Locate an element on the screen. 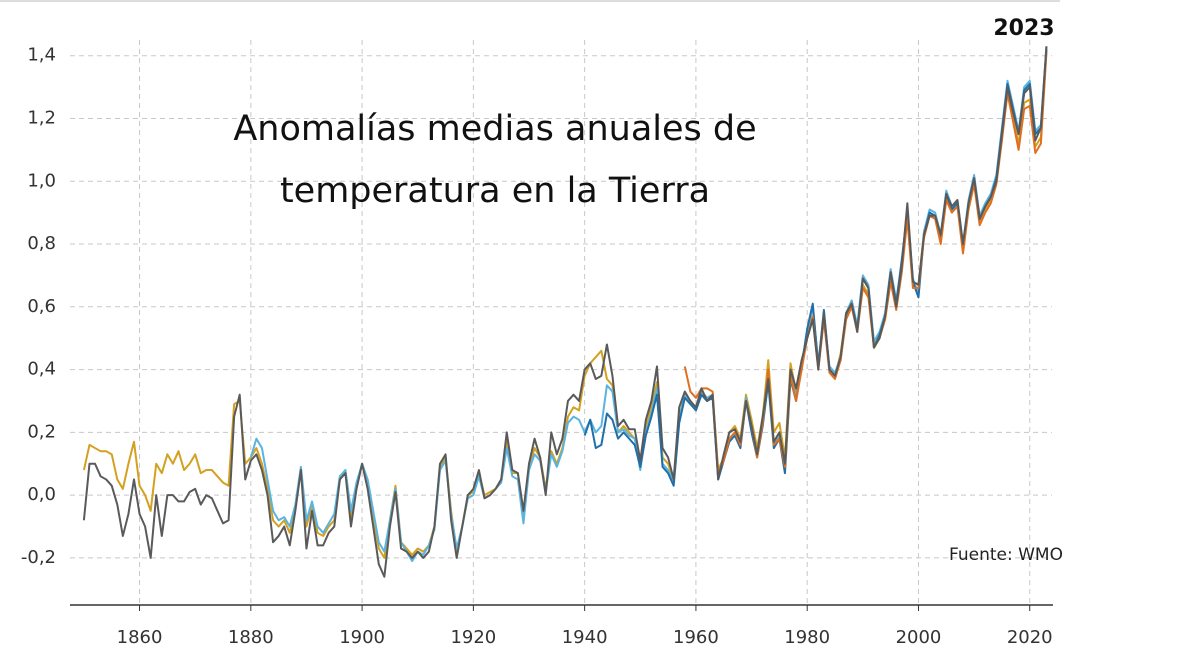 The image size is (1200, 672). x-tick-label: 1940 is located at coordinates (585, 637).